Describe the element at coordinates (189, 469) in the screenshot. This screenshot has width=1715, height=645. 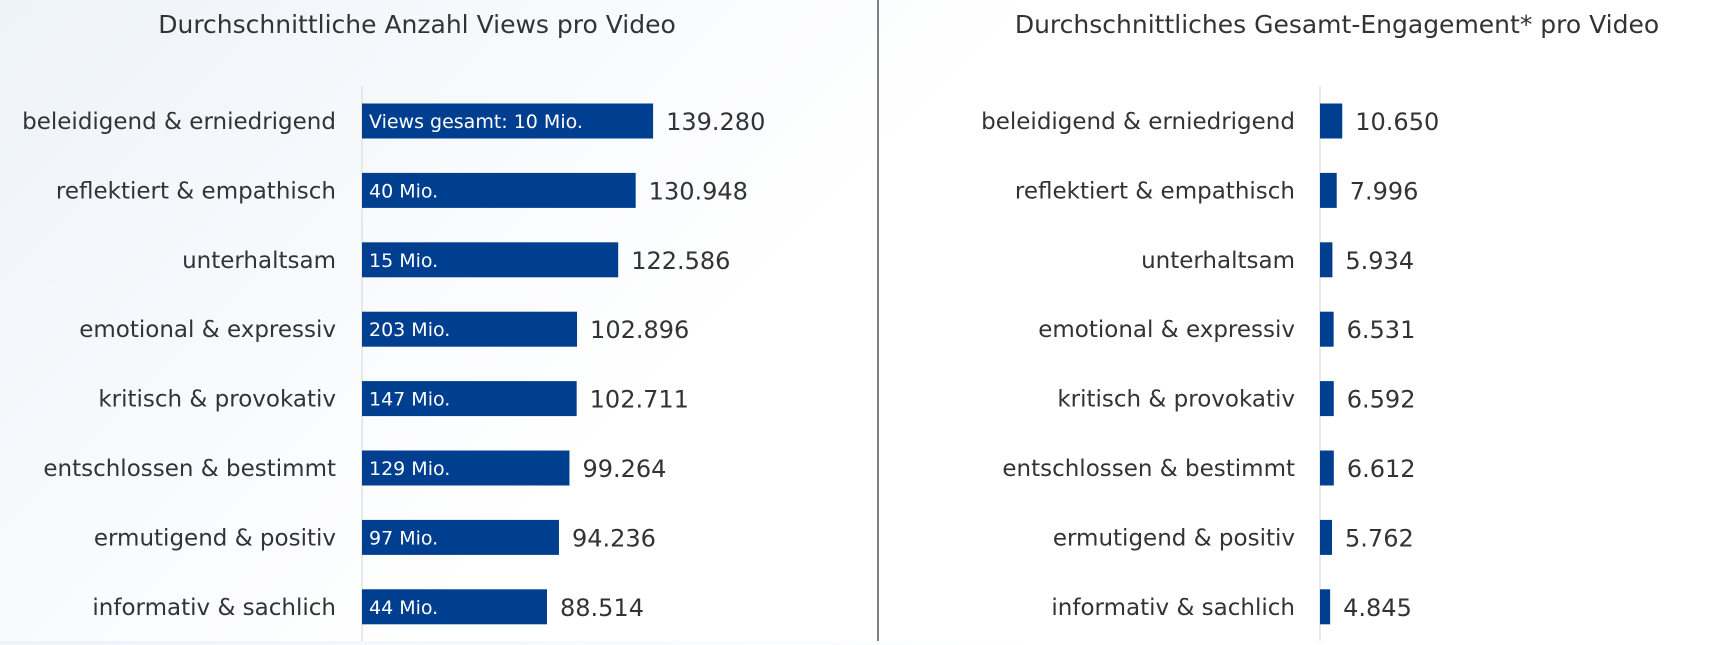
I see `category-label-views-5: entschlossen & bestimmt` at that location.